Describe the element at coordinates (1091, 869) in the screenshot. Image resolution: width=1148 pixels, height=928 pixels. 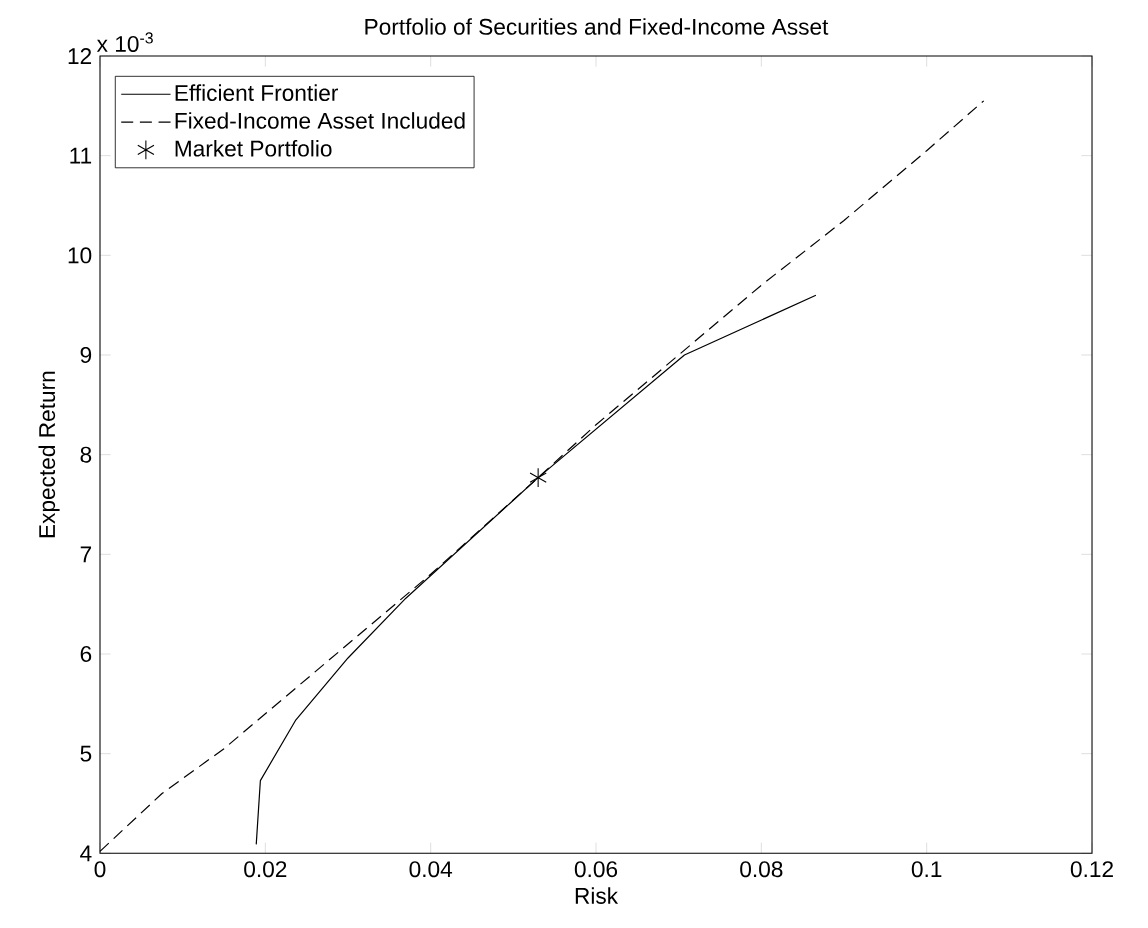
I see `x-tick-label: 0.12` at that location.